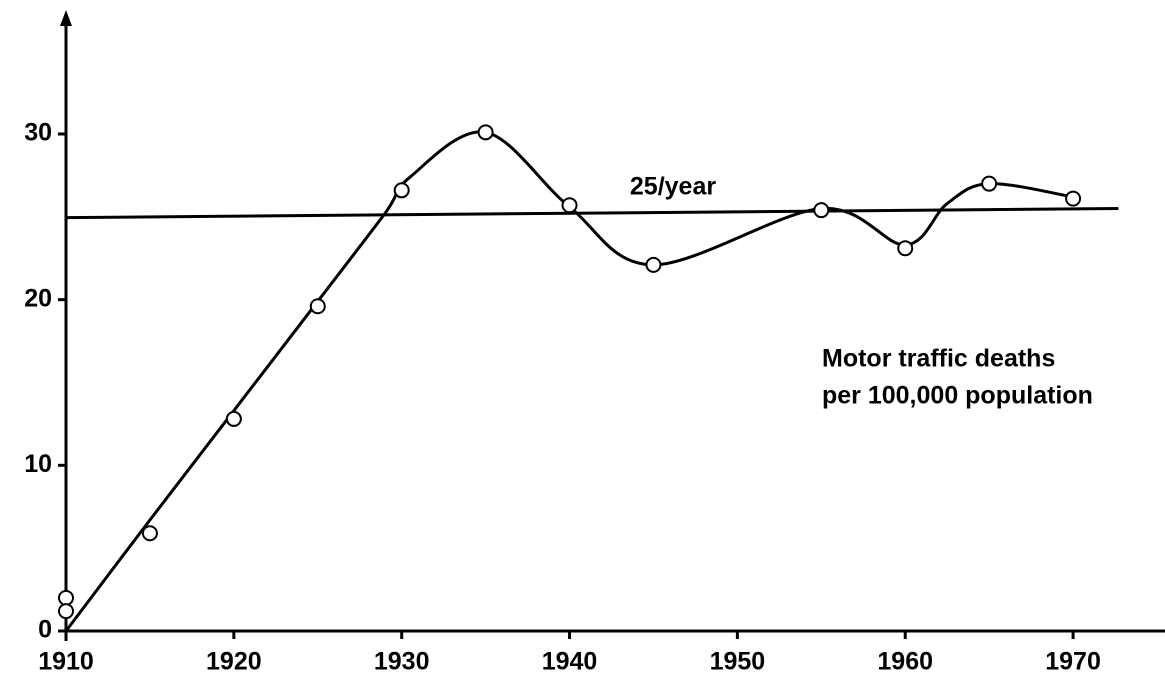 The height and width of the screenshot is (680, 1165). I want to click on x-tick-label: 1920, so click(234, 662).